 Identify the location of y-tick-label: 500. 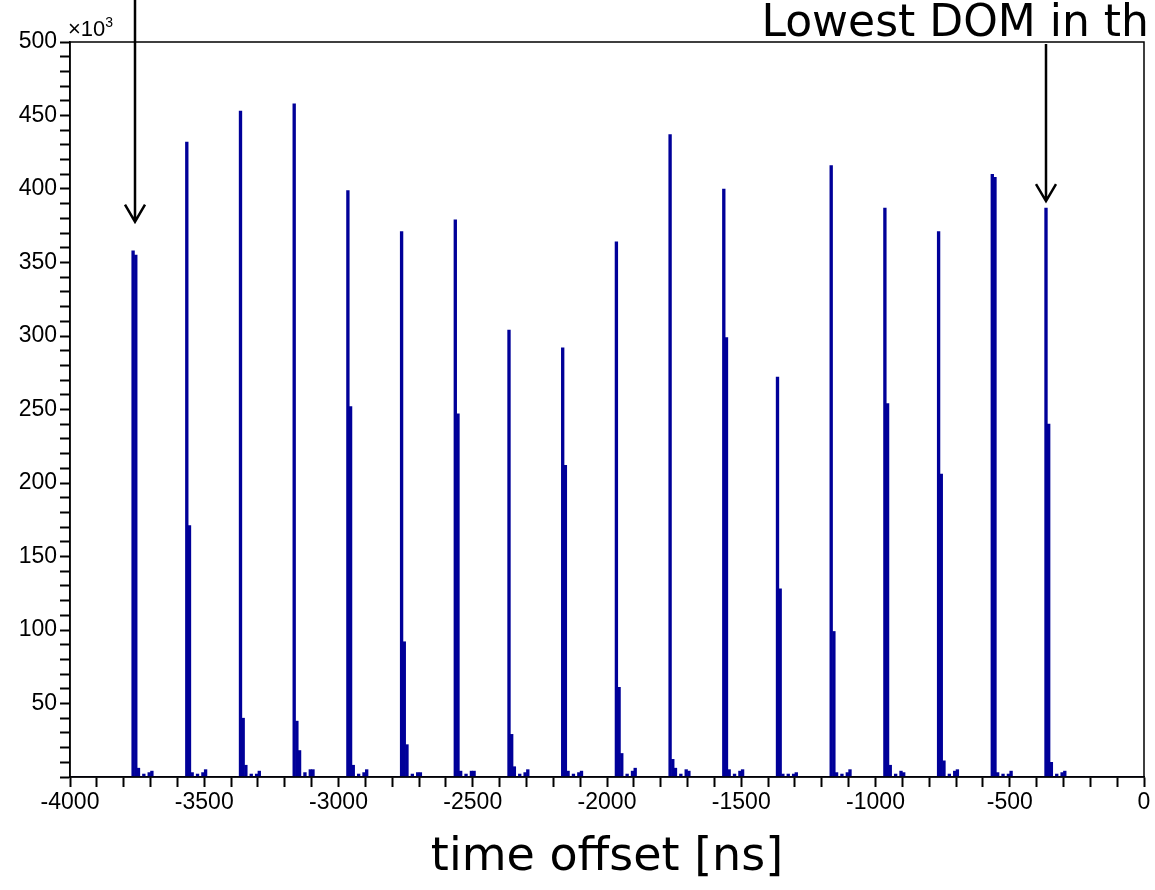
(37, 40).